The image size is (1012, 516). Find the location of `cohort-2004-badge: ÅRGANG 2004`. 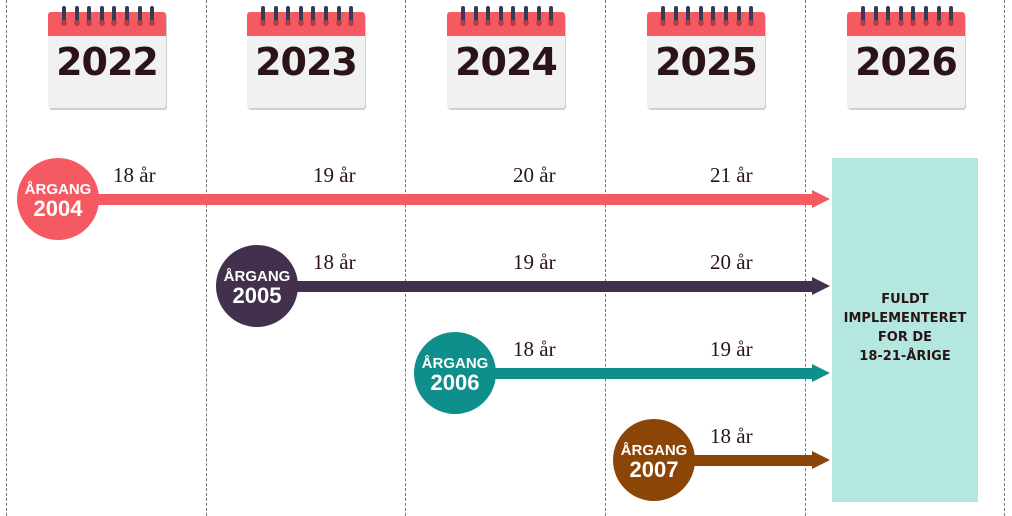

cohort-2004-badge: ÅRGANG 2004 is located at coordinates (58, 199).